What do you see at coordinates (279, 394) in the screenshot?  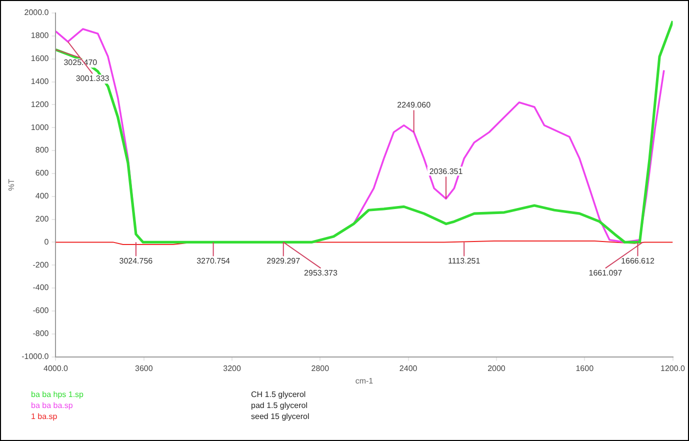 I see `text: CH 1.5 glycerol` at bounding box center [279, 394].